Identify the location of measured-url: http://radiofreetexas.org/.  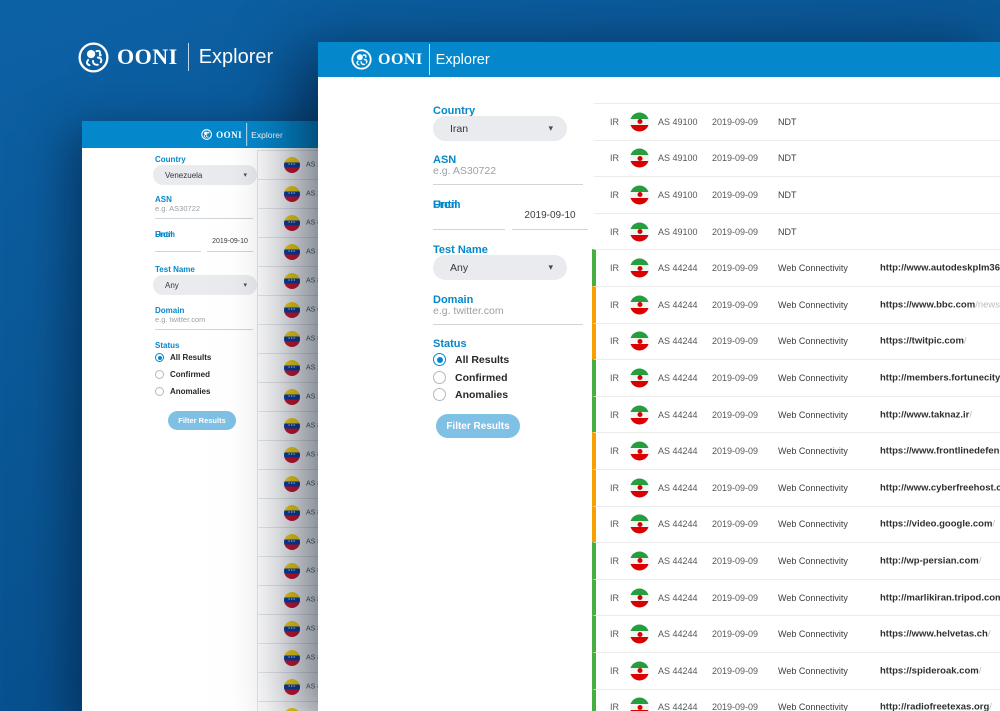
(936, 706).